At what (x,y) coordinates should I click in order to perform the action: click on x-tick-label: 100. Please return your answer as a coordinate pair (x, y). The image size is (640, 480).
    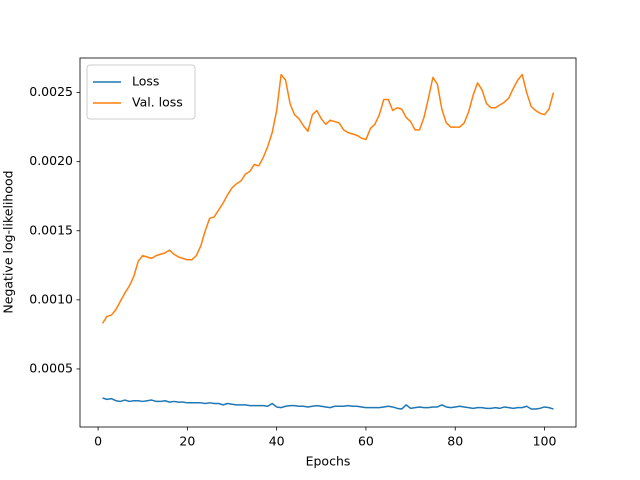
    Looking at the image, I should click on (545, 441).